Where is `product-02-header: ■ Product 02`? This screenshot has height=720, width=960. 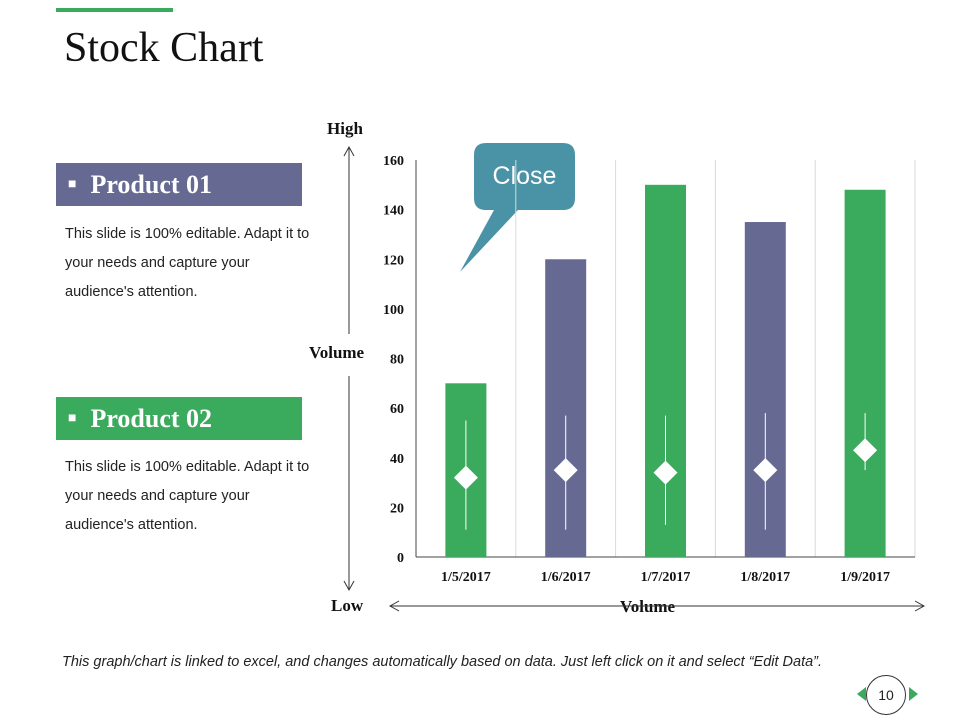
product-02-header: ■ Product 02 is located at coordinates (179, 418).